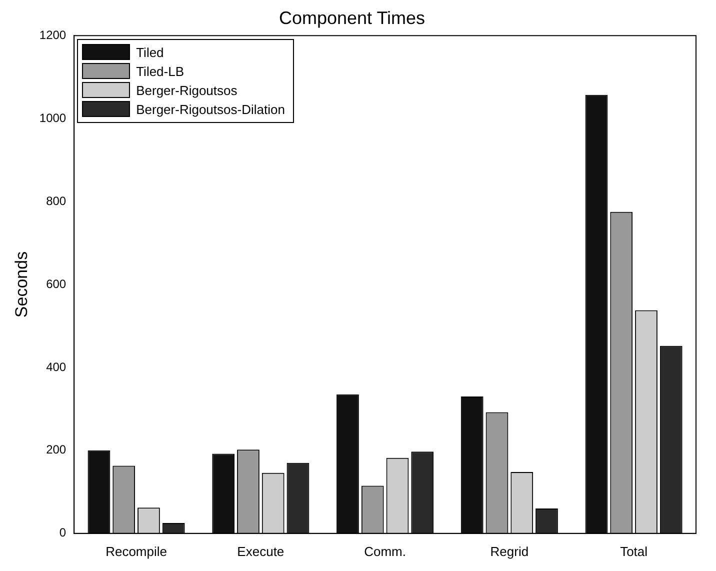 The image size is (716, 571). I want to click on y-axis-title: Seconds, so click(21, 284).